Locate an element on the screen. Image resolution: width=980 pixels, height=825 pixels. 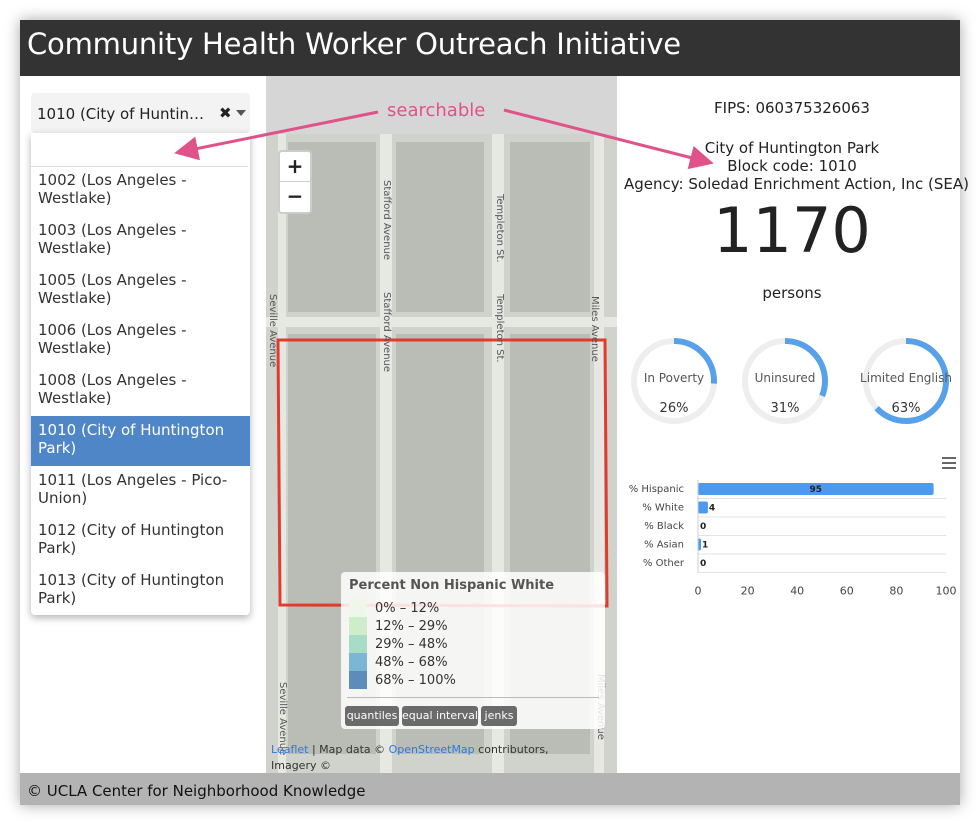
attribution-text-1: | Map data © is located at coordinates (348, 749).